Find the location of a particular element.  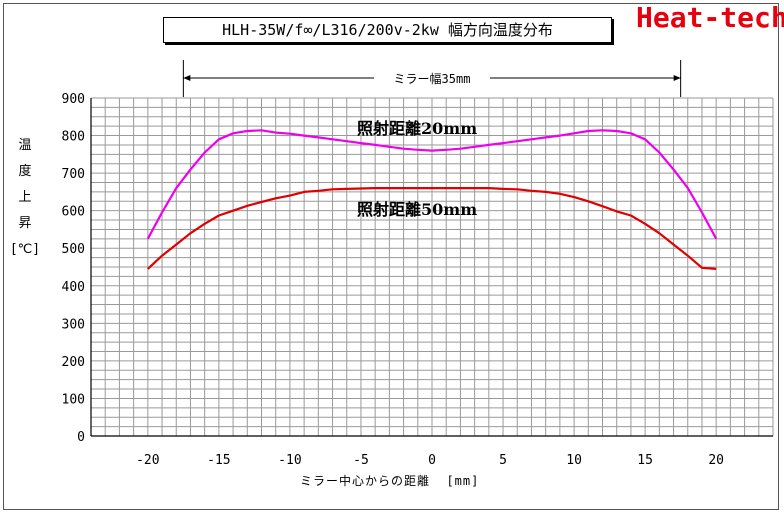

y-tick-label: 0 is located at coordinates (81, 437).